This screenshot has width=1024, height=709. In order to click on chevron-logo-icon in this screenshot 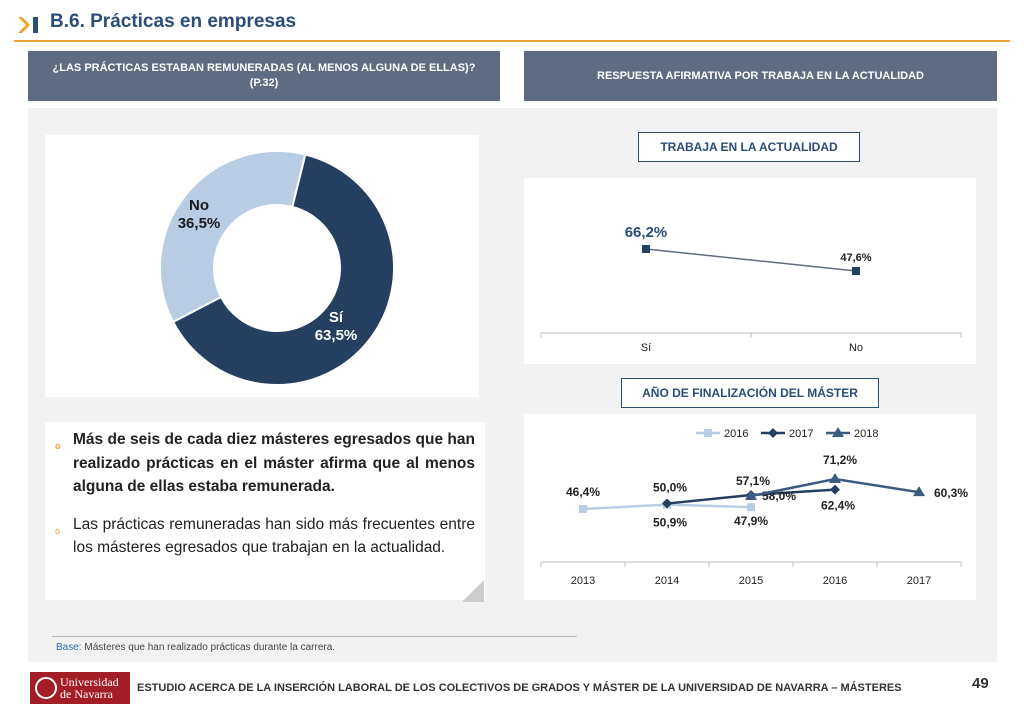, I will do `click(28, 25)`.